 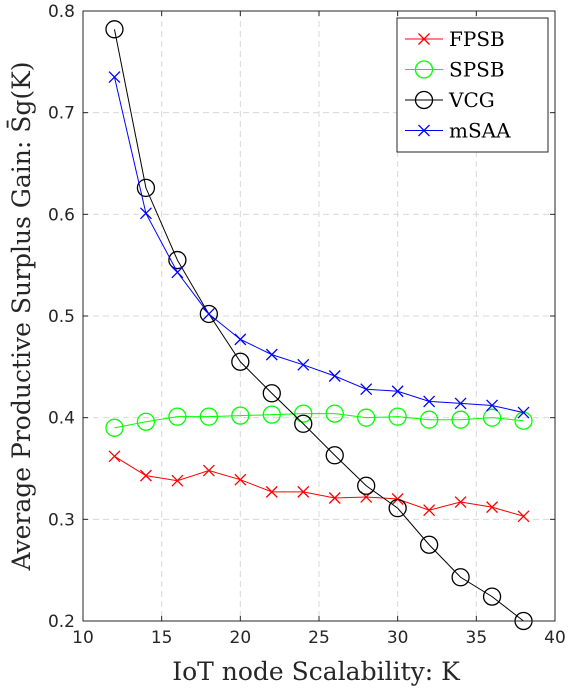 I want to click on series-line-spsb, so click(x=319, y=421).